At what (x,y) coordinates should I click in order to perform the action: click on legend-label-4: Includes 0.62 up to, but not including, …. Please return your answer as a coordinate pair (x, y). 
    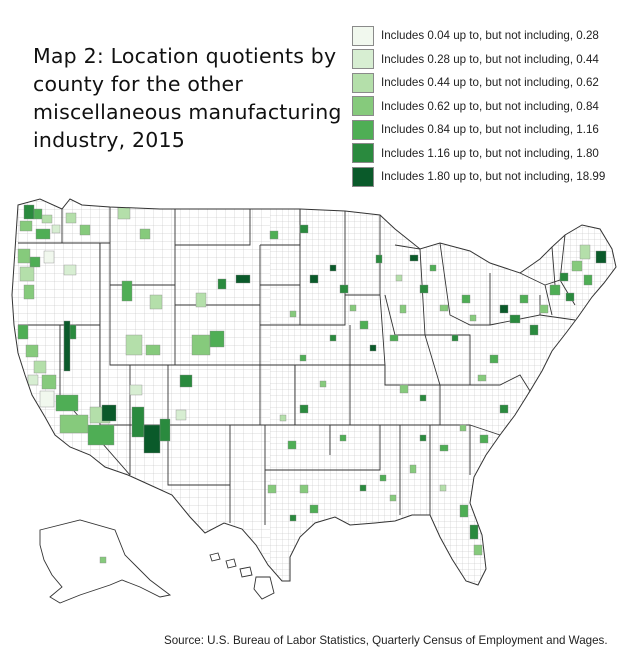
    Looking at the image, I should click on (490, 106).